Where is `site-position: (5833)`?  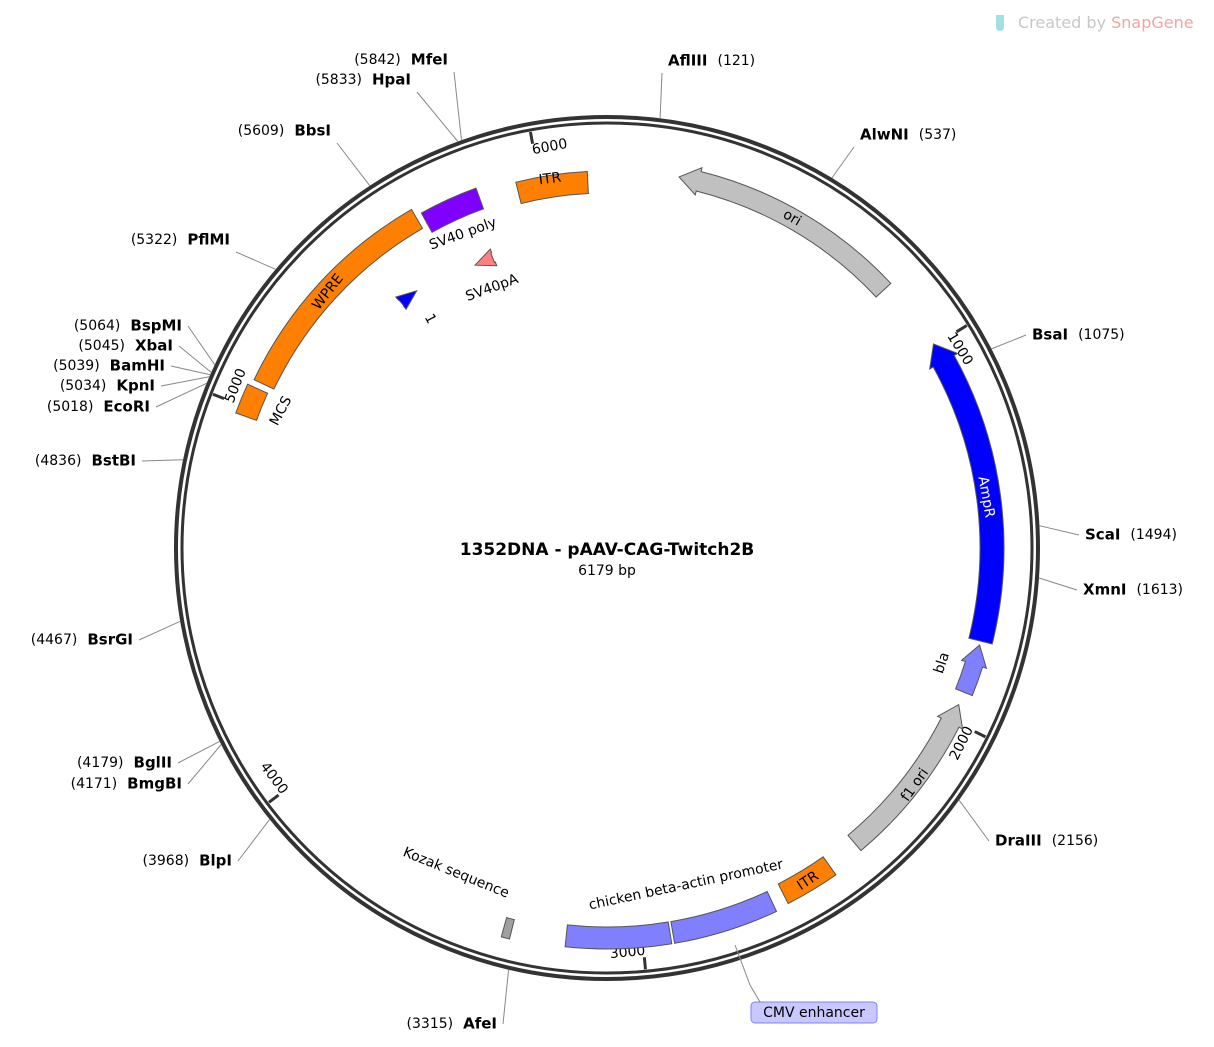
site-position: (5833) is located at coordinates (338, 80).